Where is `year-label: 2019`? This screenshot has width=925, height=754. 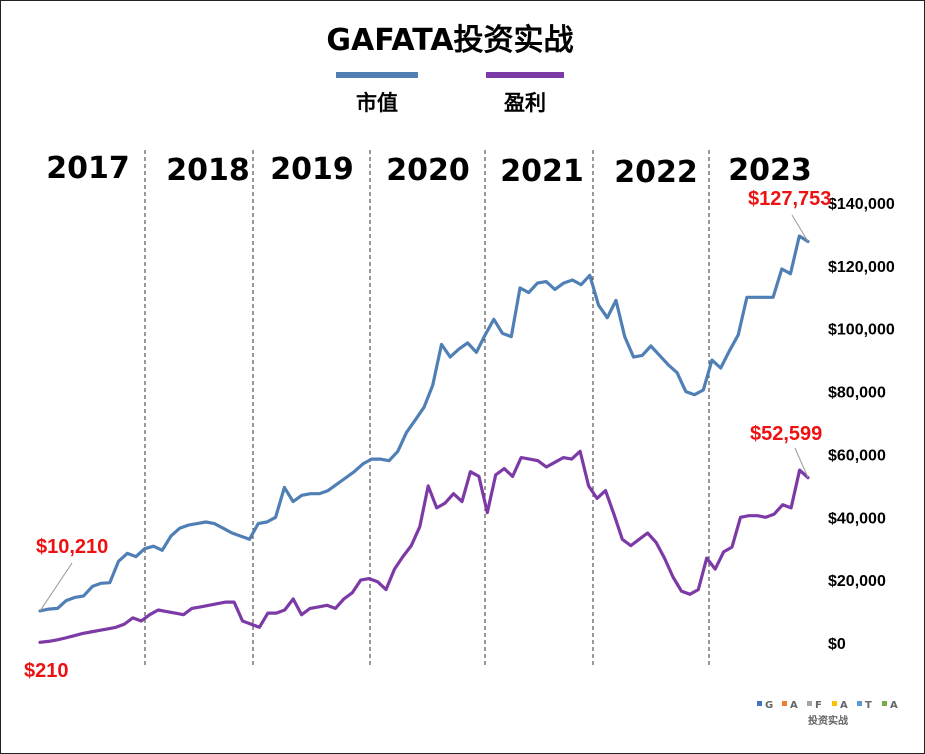 year-label: 2019 is located at coordinates (312, 169).